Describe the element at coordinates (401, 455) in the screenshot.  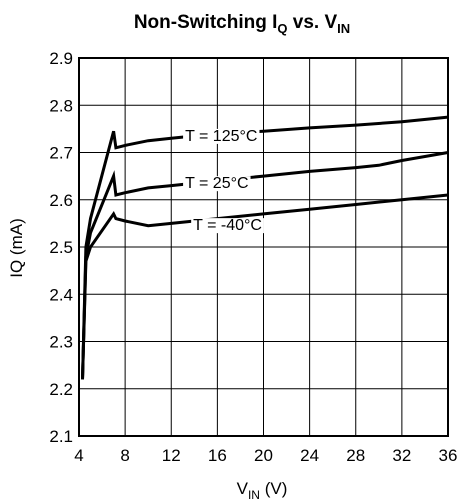
I see `x-tick-label: 32` at that location.